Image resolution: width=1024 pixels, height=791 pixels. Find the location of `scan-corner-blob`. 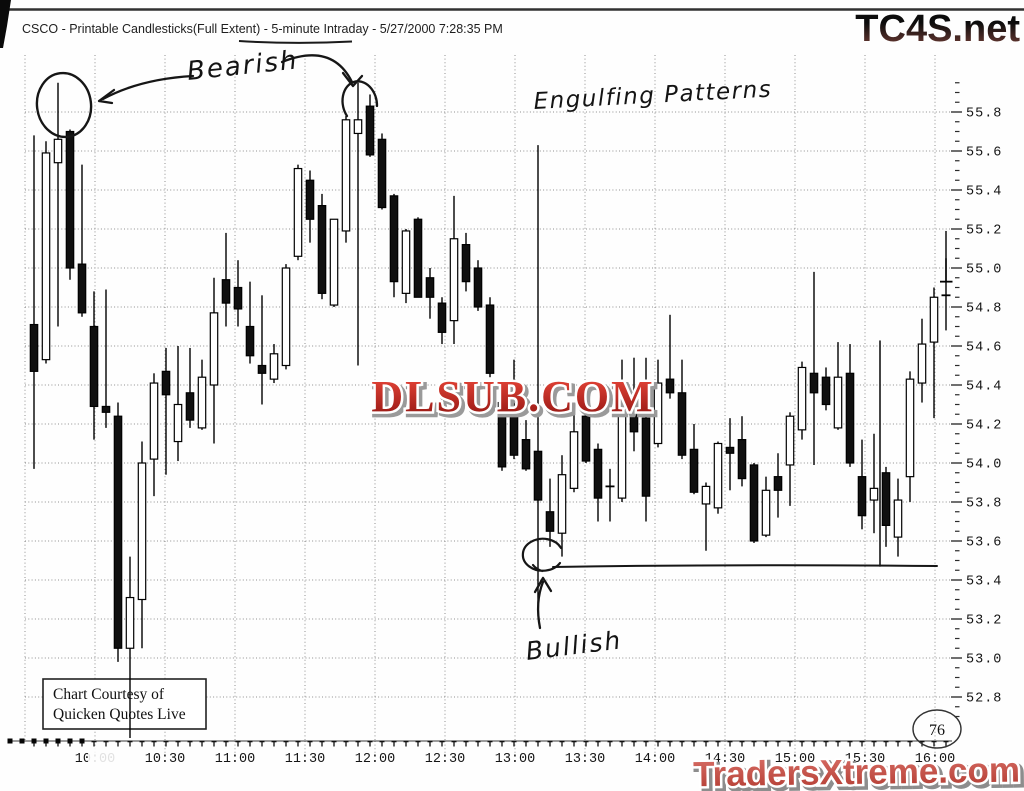

scan-corner-blob is located at coordinates (5, 24).